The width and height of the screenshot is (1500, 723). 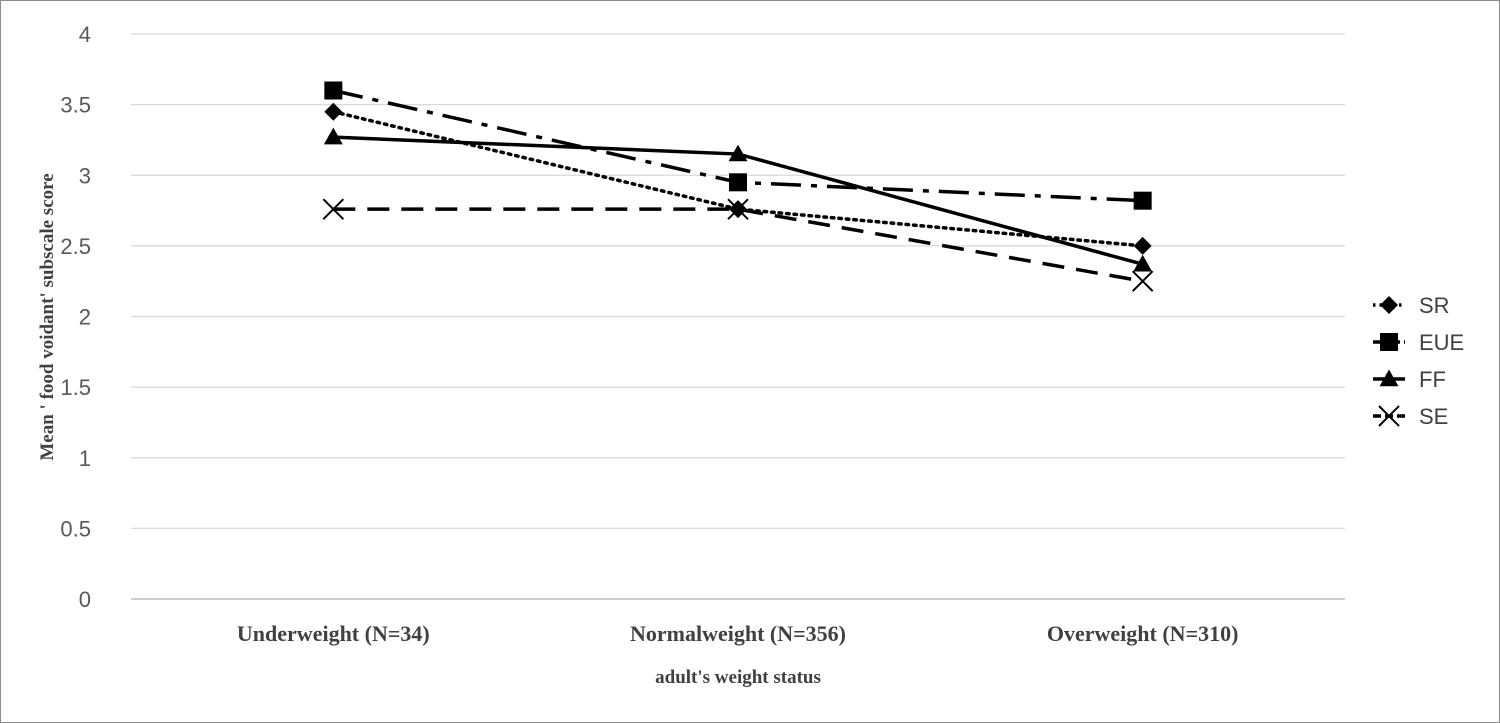 What do you see at coordinates (1432, 379) in the screenshot?
I see `legend-label-ff: FF` at bounding box center [1432, 379].